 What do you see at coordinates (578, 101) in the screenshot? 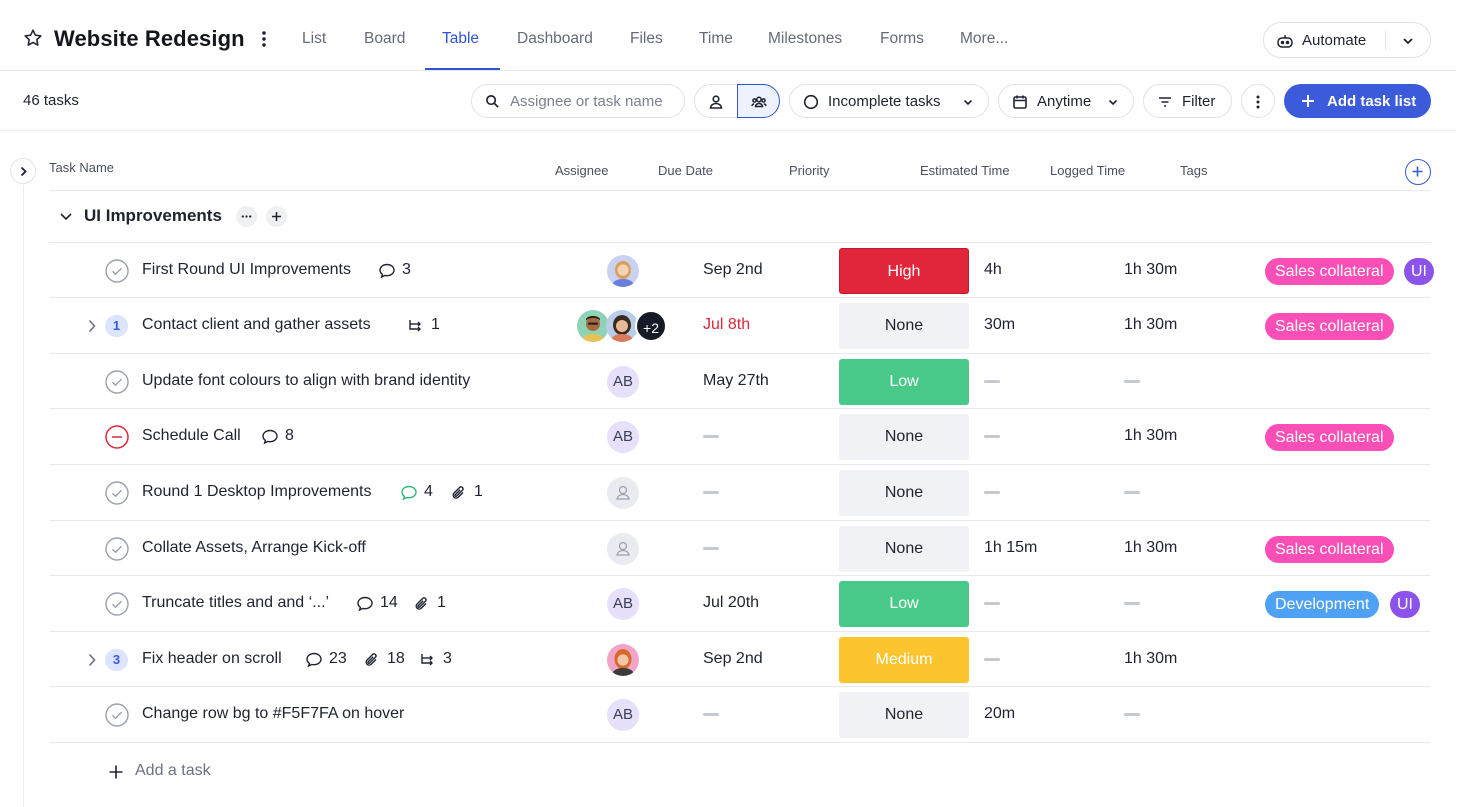
I see `search-input: Assignee or task name` at bounding box center [578, 101].